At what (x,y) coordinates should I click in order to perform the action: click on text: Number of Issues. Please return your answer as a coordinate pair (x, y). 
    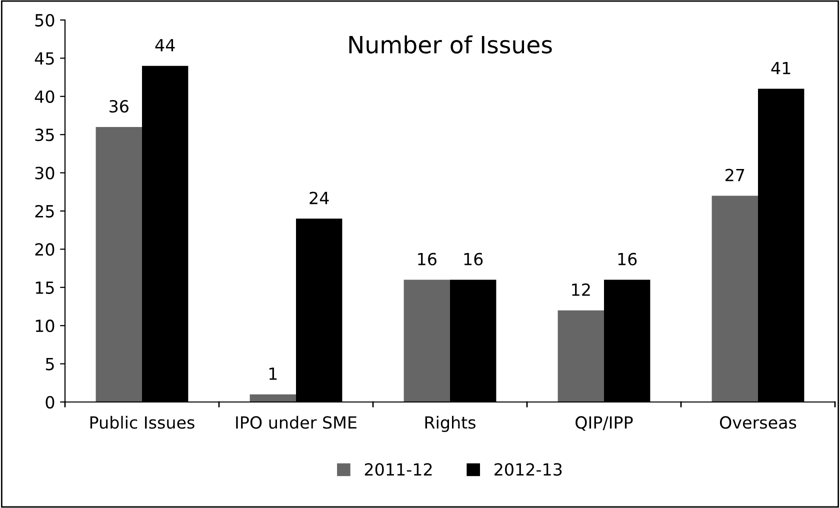
    Looking at the image, I should click on (450, 44).